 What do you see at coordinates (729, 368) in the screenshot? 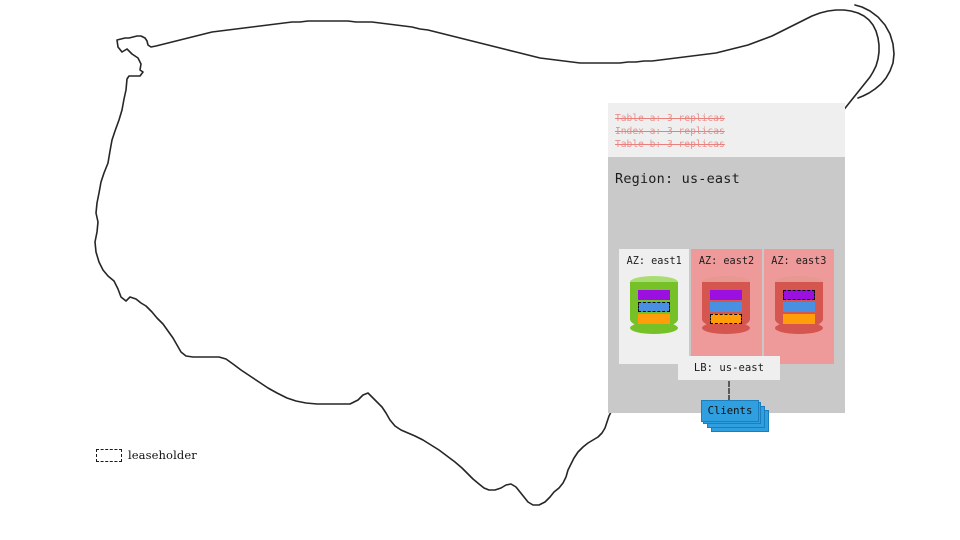
I see `load-balancer-box: LB: us-east` at bounding box center [729, 368].